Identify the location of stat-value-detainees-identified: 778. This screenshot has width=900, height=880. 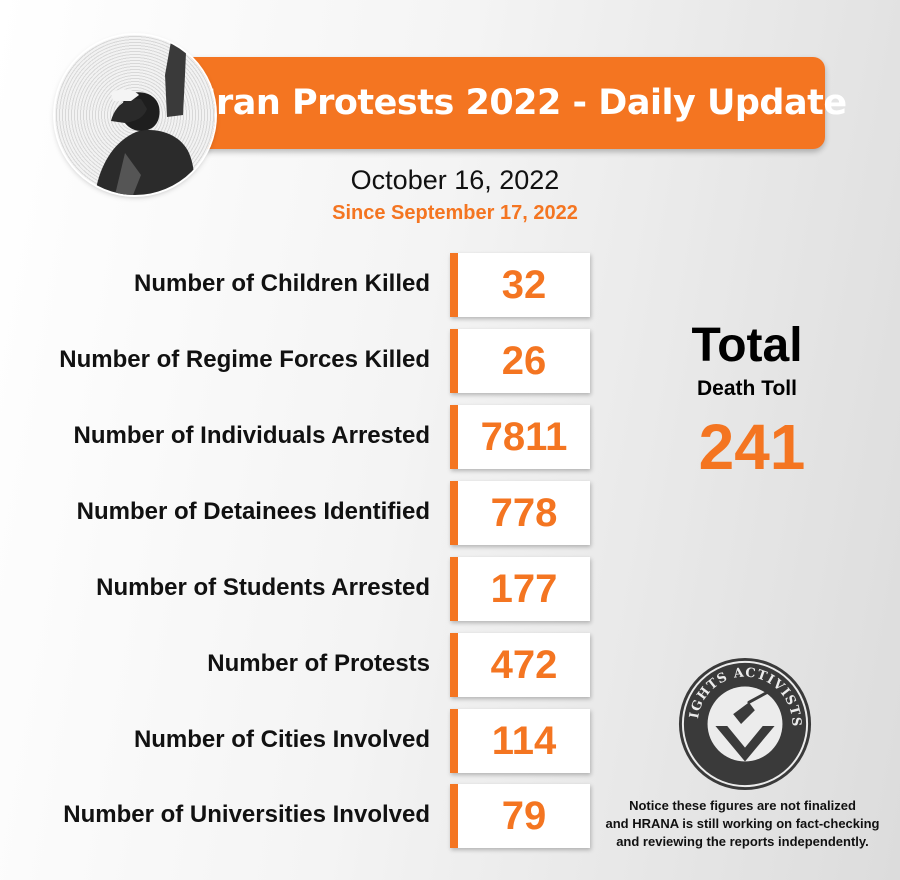
(524, 512).